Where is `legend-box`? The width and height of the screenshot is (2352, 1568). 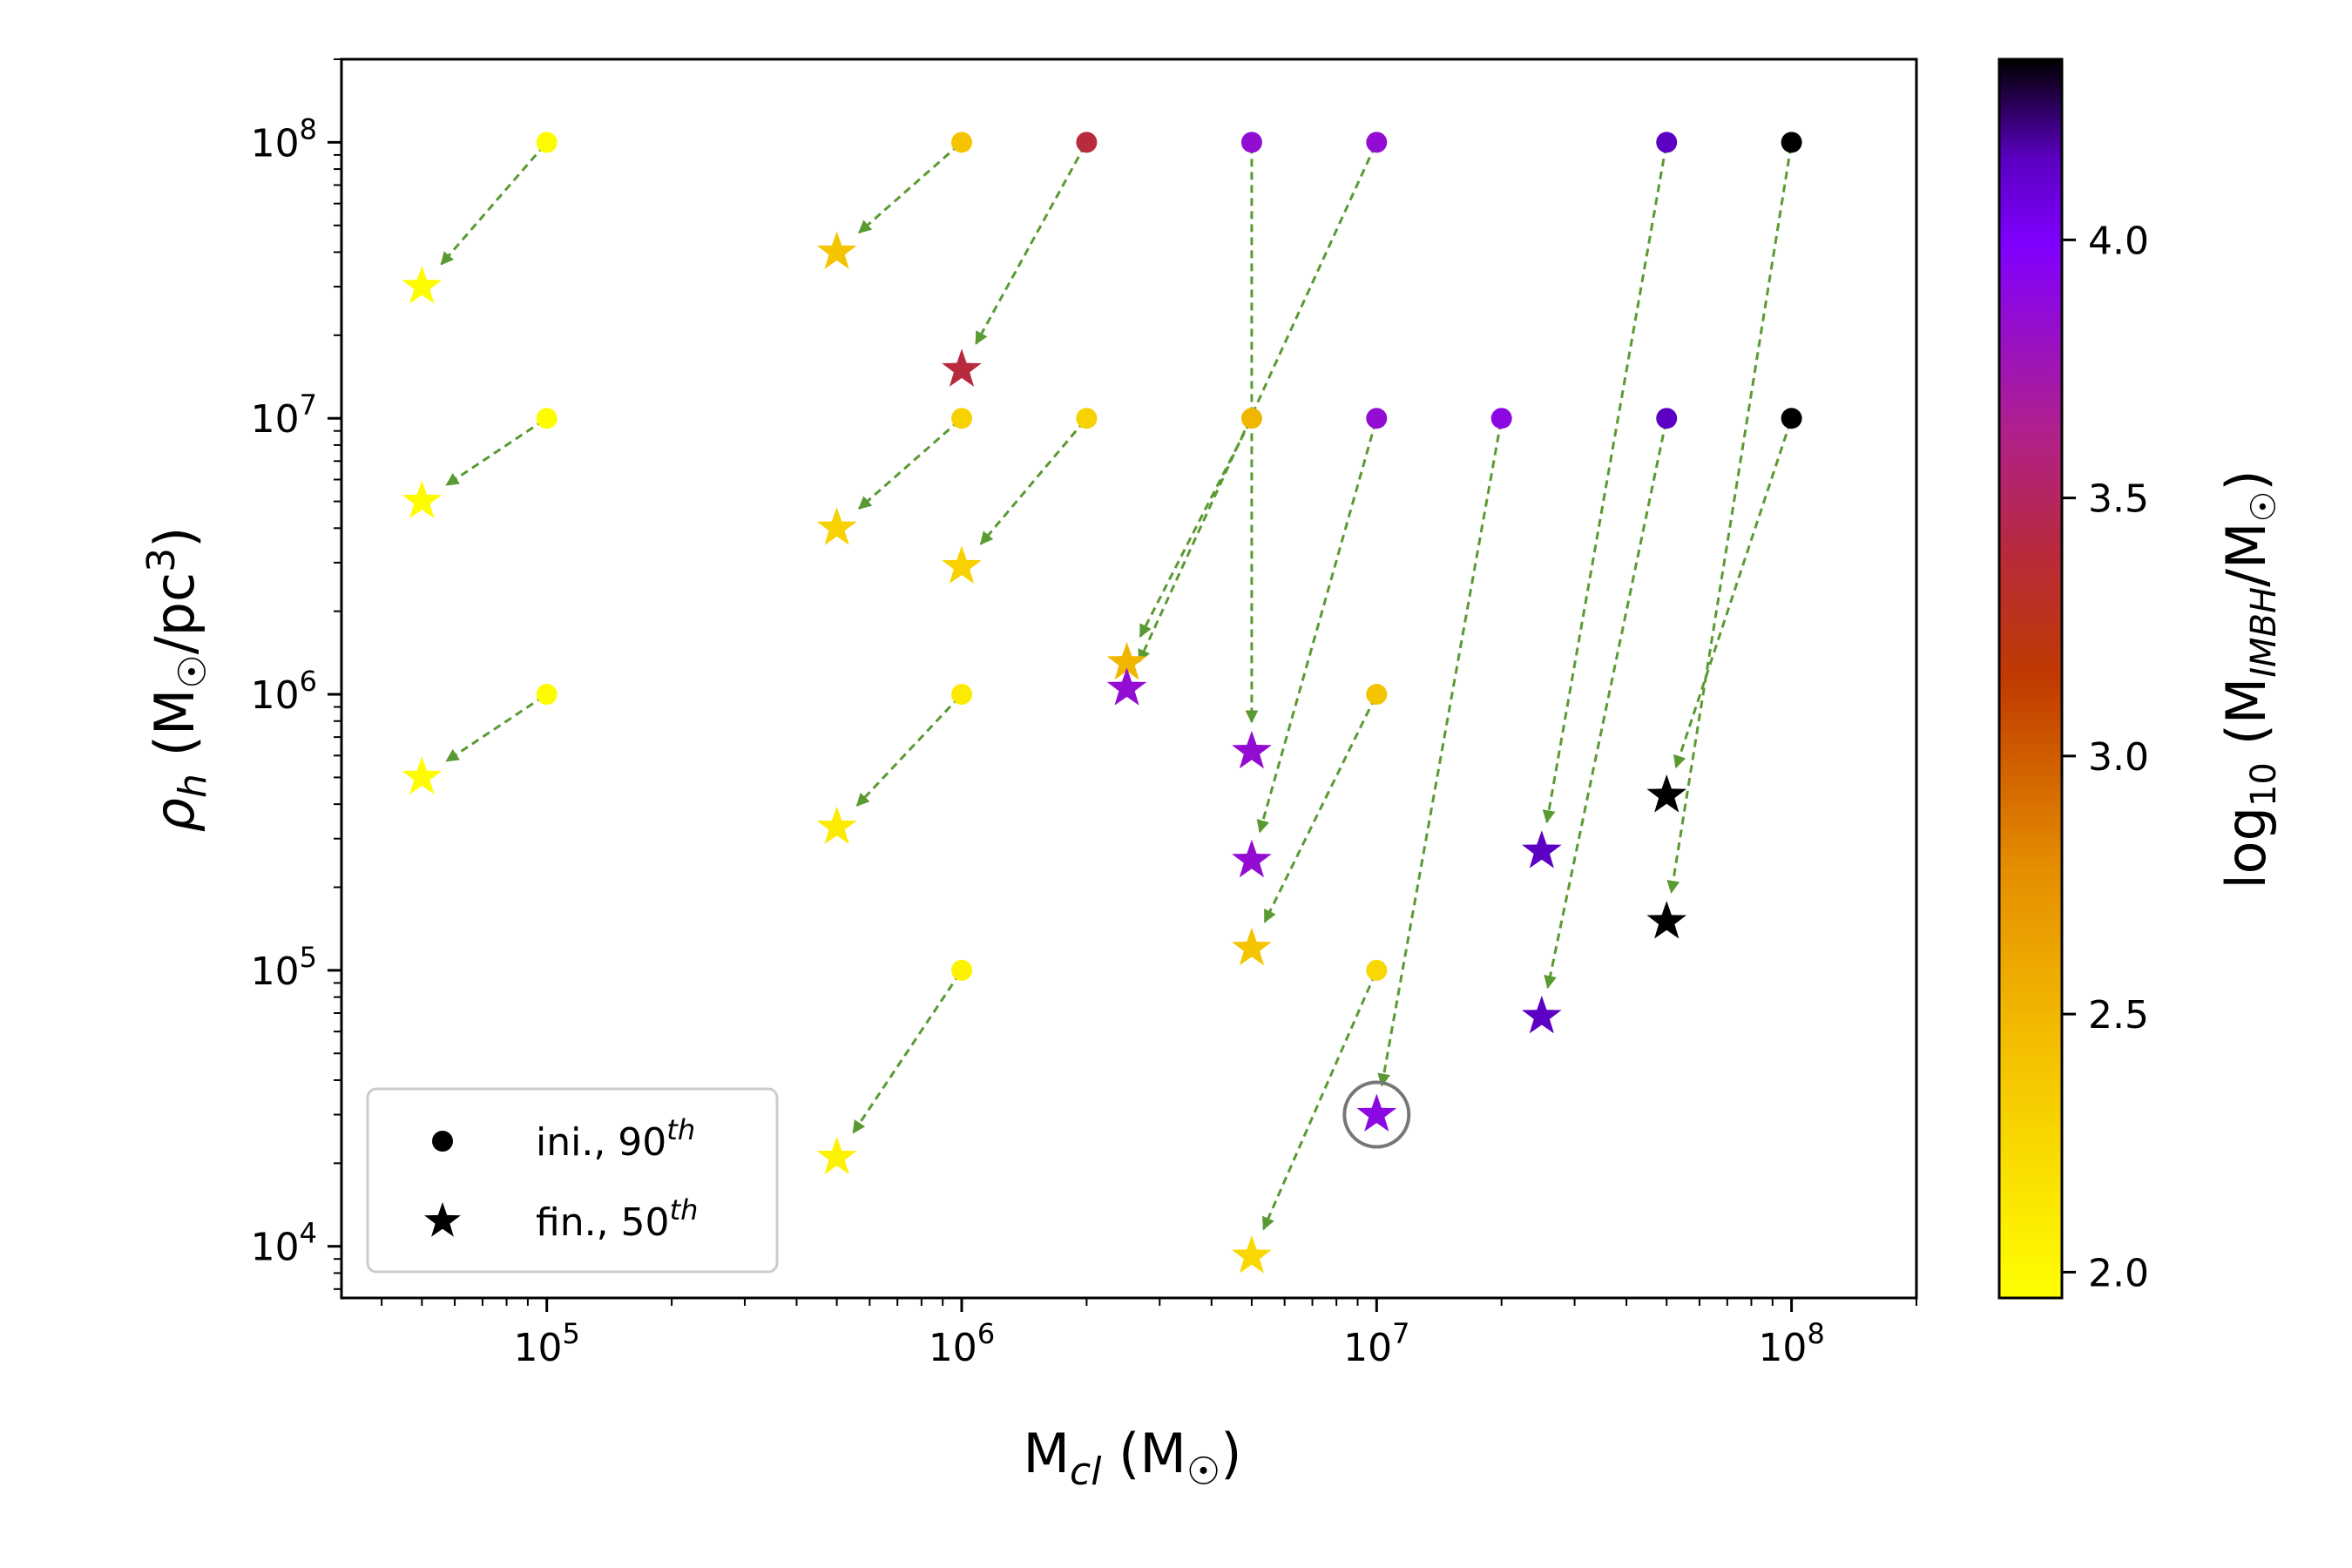 legend-box is located at coordinates (572, 1181).